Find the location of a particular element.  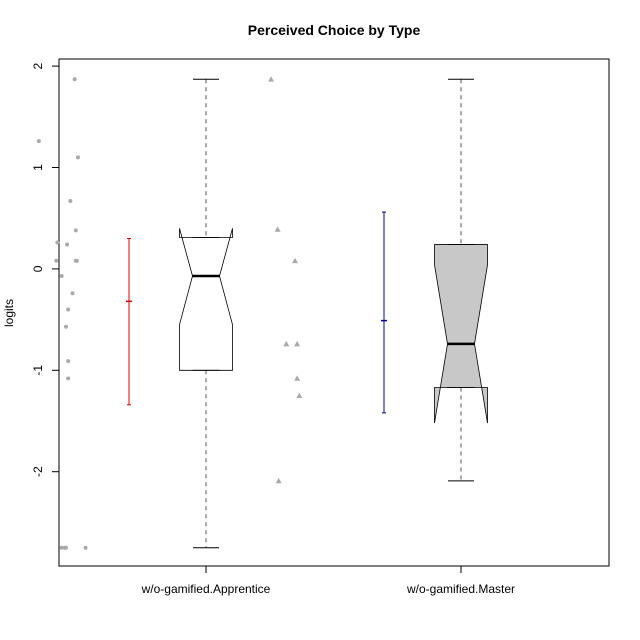

y-tick-label: 1 is located at coordinates (38, 167).